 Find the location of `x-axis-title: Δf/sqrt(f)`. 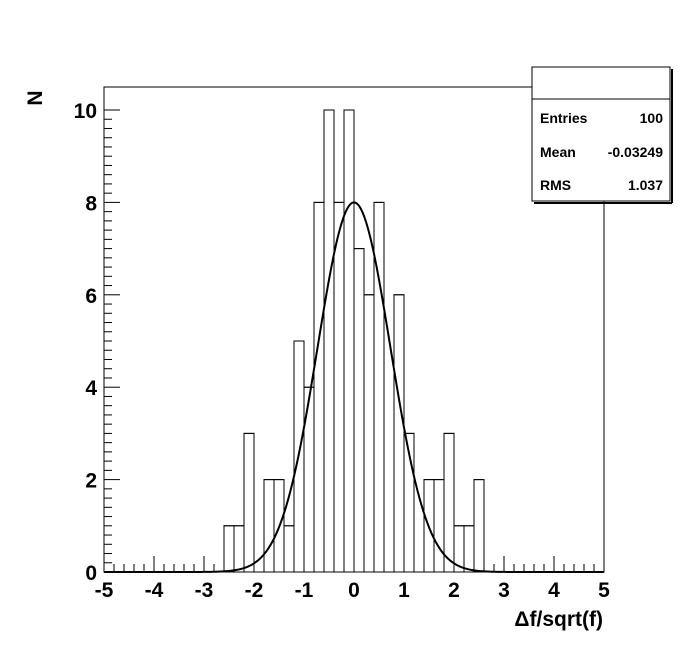

x-axis-title: Δf/sqrt(f) is located at coordinates (558, 619).